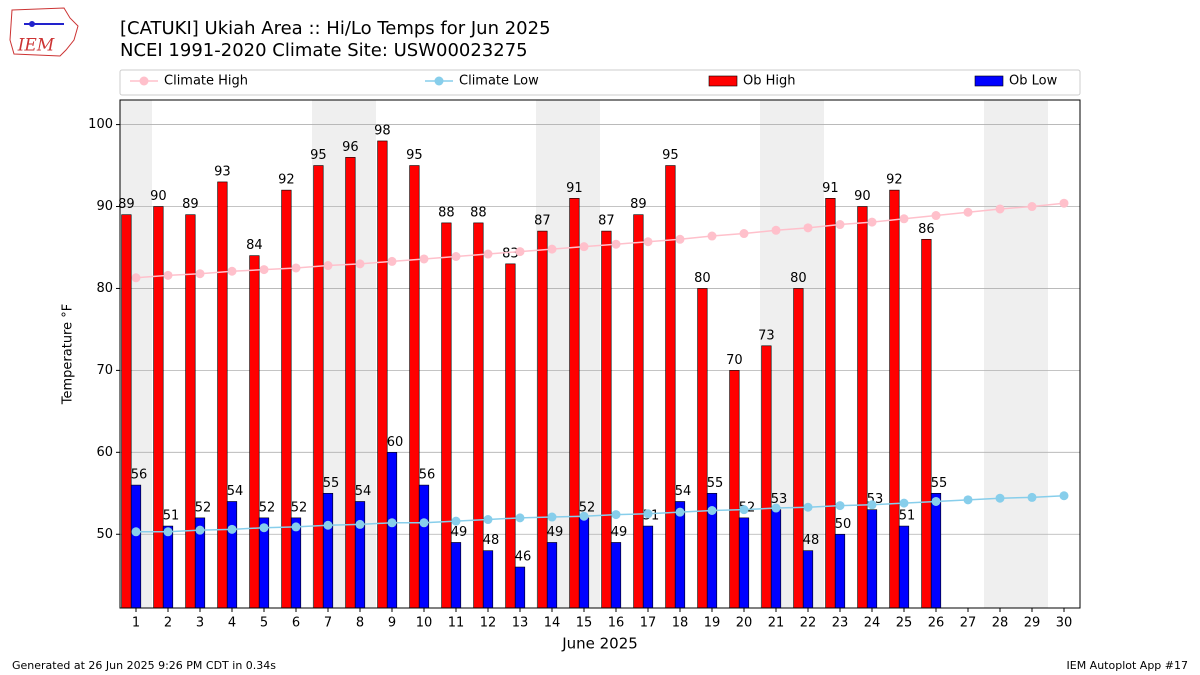 This screenshot has width=1200, height=675. What do you see at coordinates (1064, 623) in the screenshot?
I see `x-tick-label: 30` at bounding box center [1064, 623].